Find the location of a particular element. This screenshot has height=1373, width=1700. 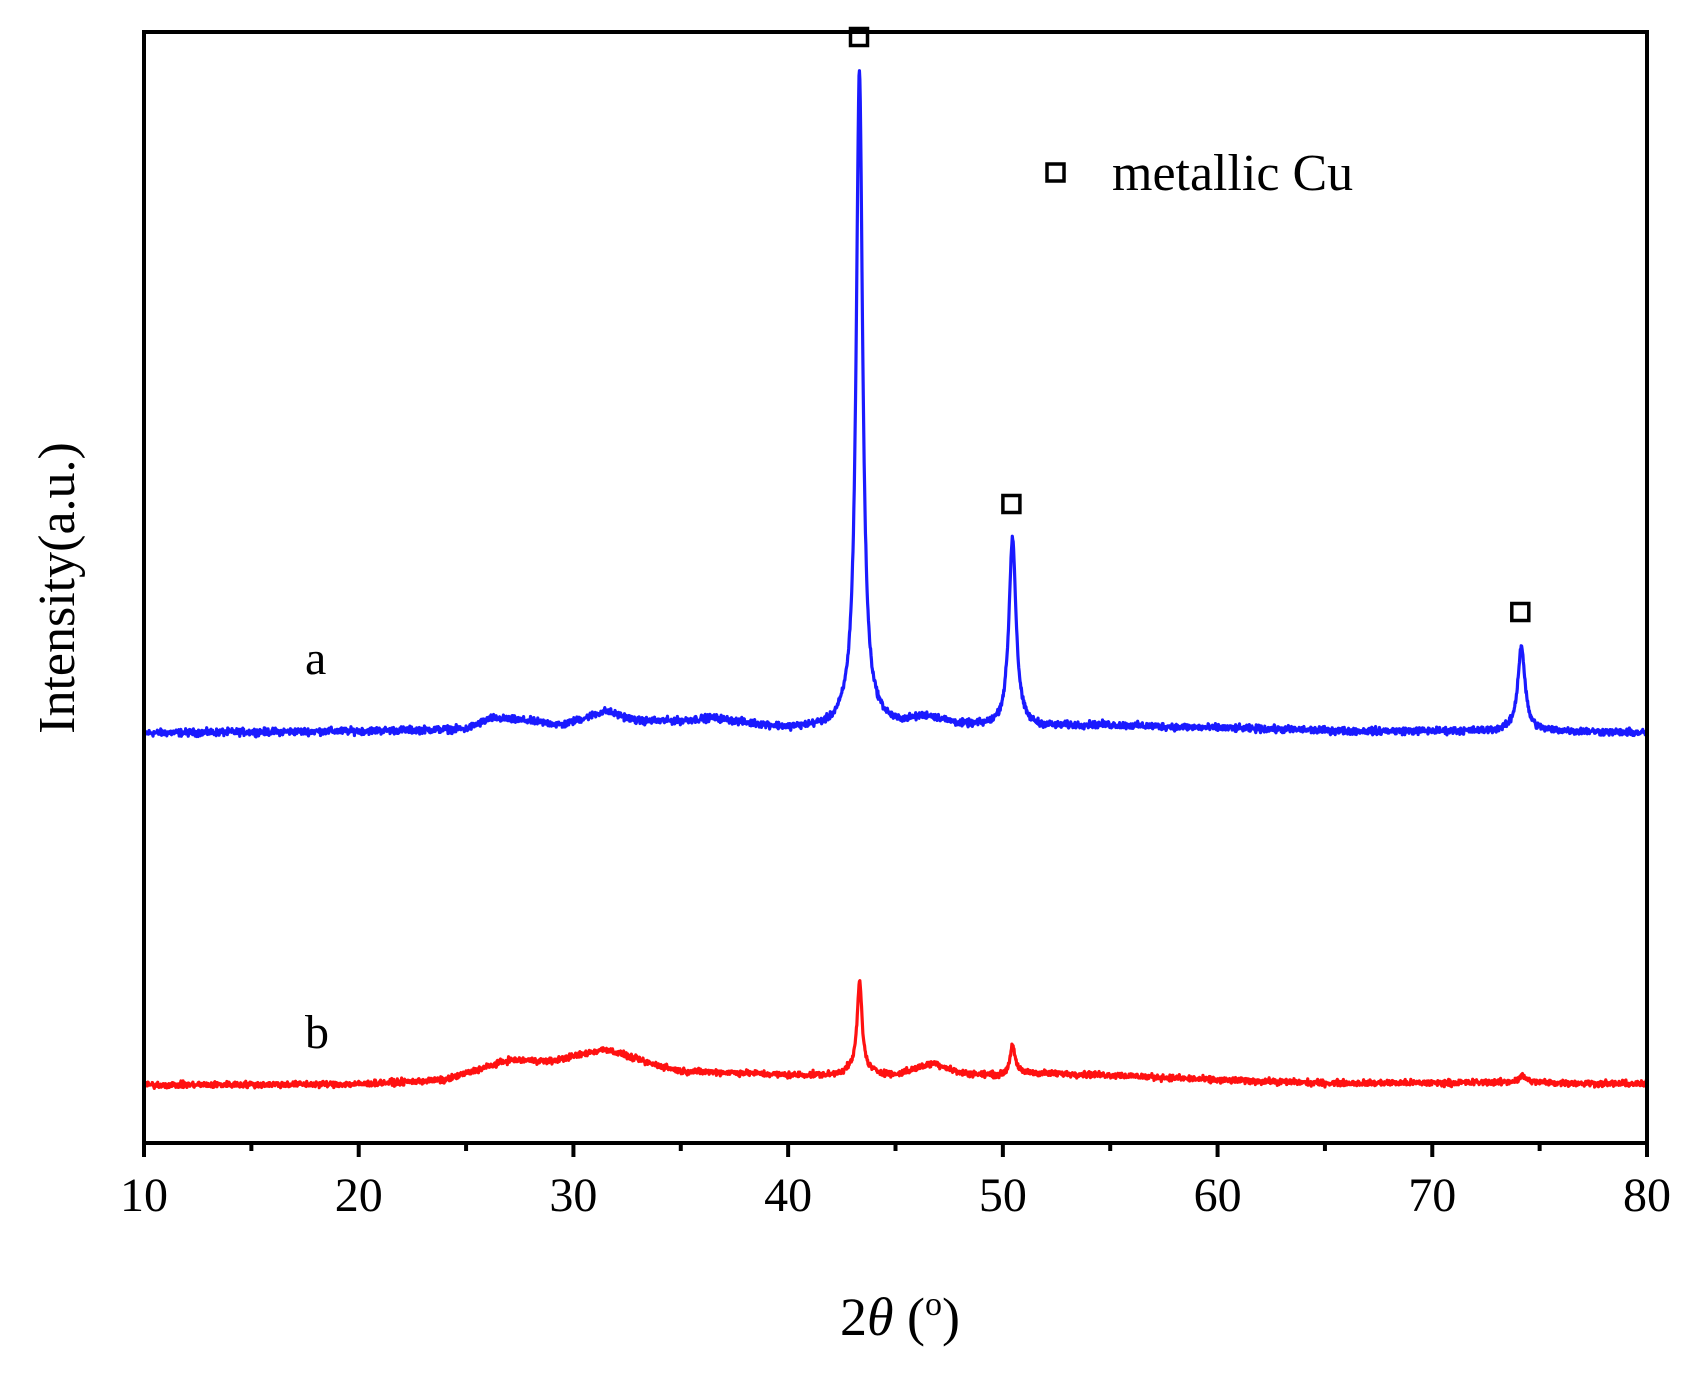

x-axis-label-prefix: 2 is located at coordinates (853, 1317).